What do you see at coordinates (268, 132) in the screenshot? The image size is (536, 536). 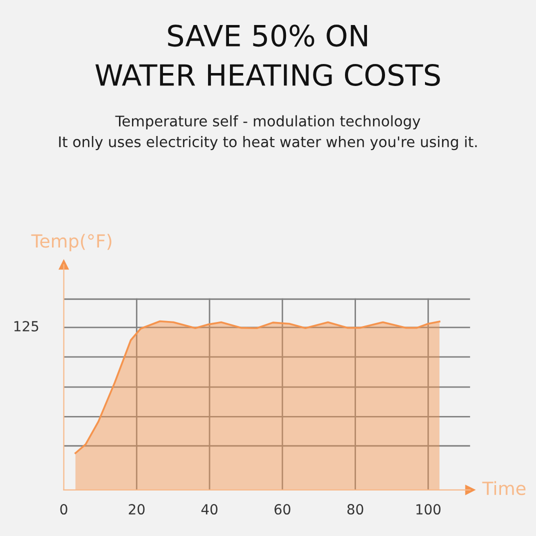 I see `chart-subtitle: Temperature self - modulation technology It only uses electricity to heat water when you're using it.` at bounding box center [268, 132].